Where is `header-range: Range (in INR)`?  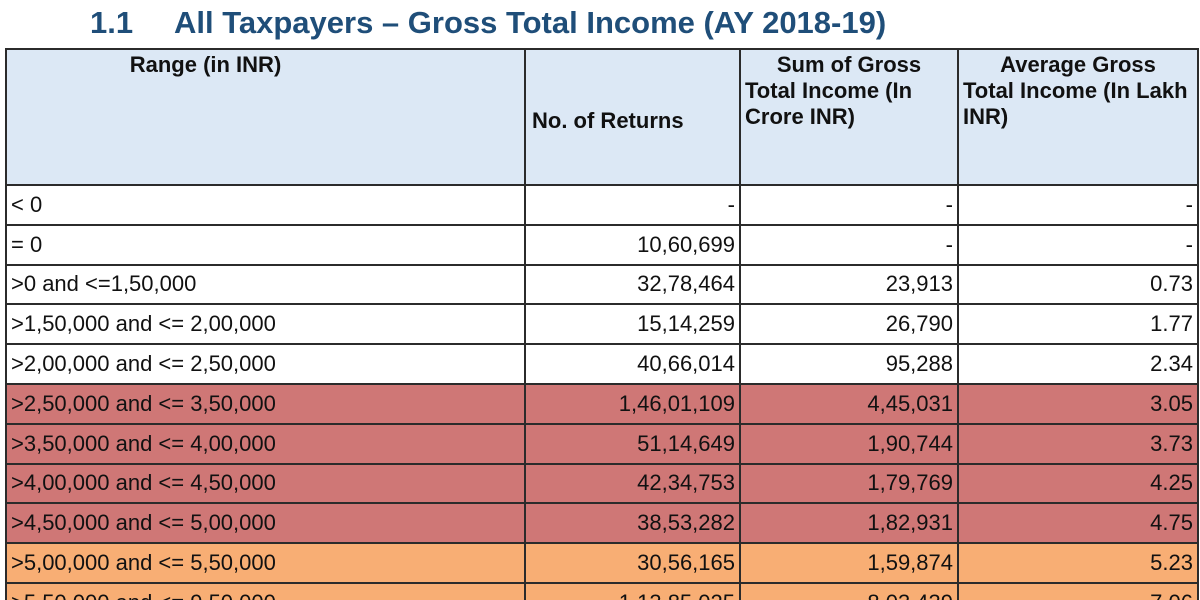
header-range: Range (in INR) is located at coordinates (265, 117).